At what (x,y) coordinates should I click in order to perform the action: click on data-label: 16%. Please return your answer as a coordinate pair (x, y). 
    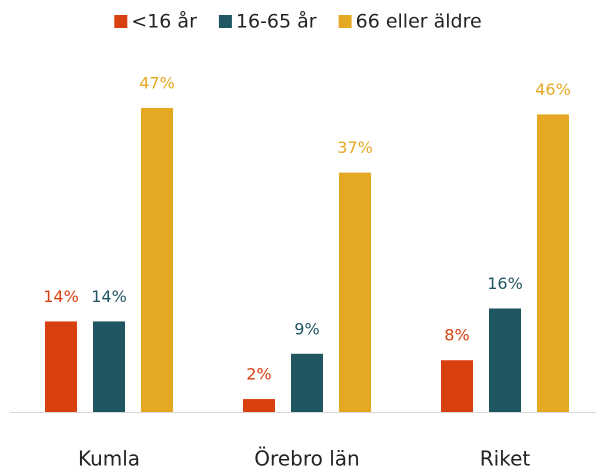
    Looking at the image, I should click on (505, 283).